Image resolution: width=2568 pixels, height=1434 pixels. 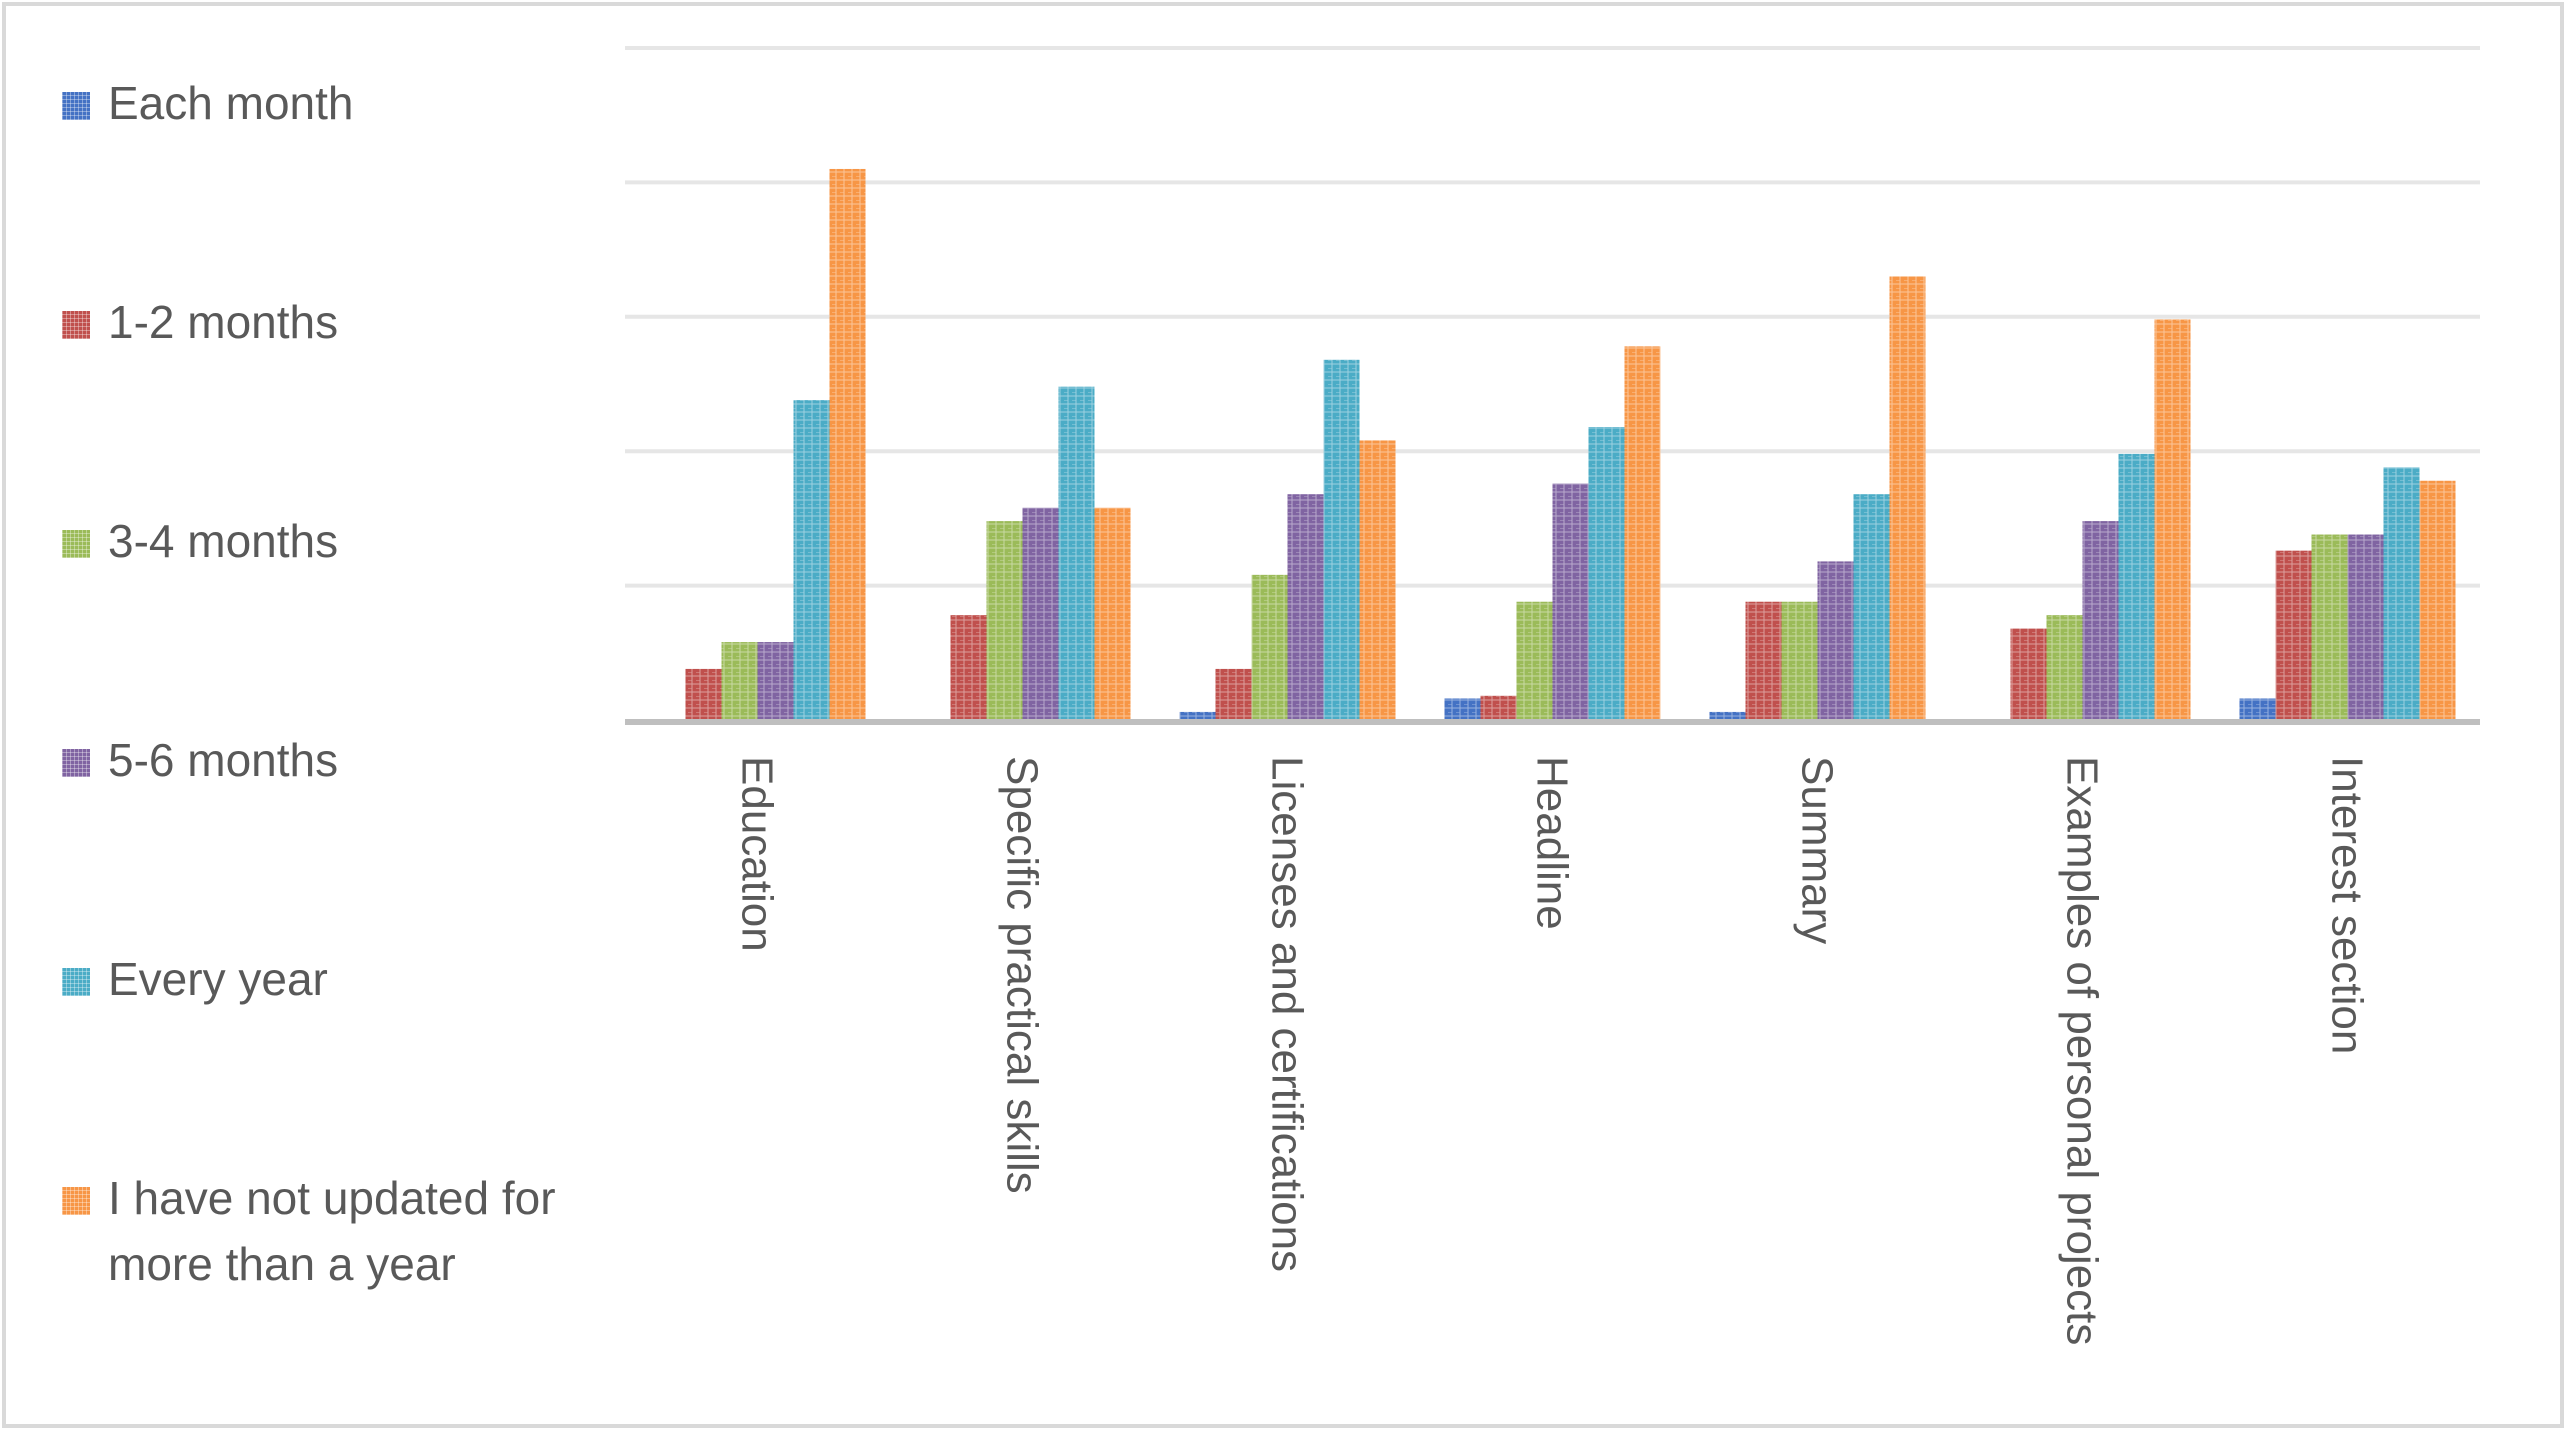 I want to click on category-label: Specific practical skills, so click(x=1022, y=975).